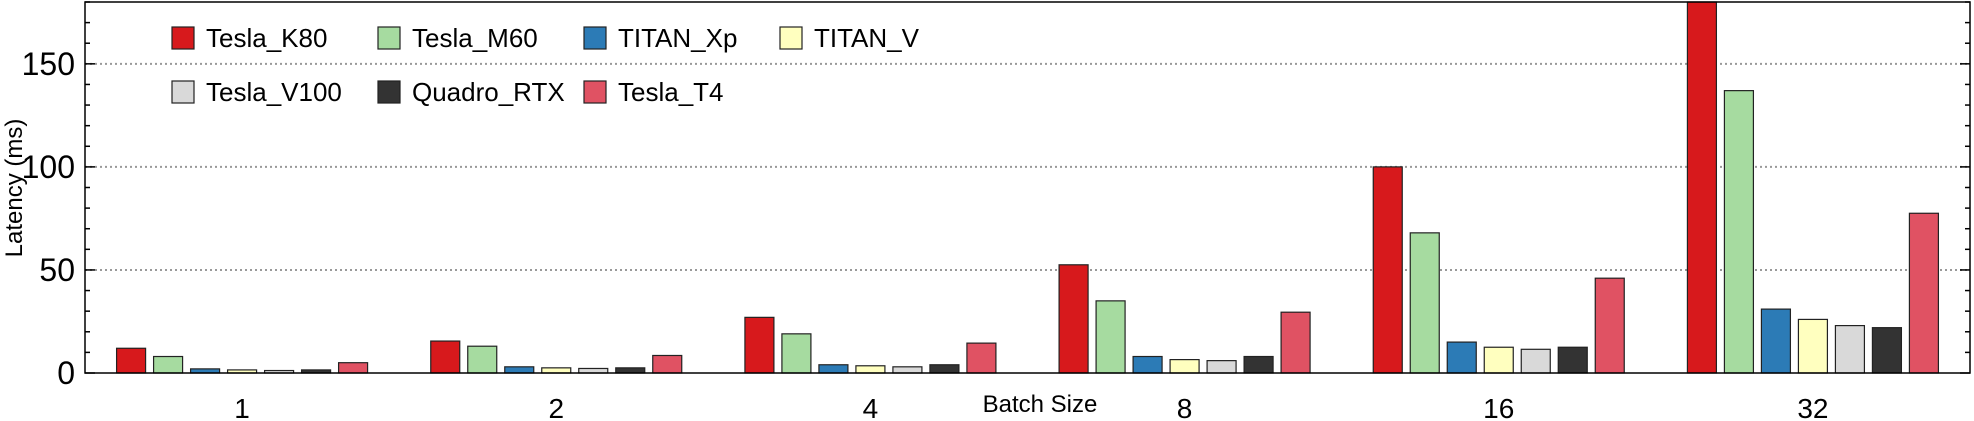 This screenshot has width=1974, height=421. I want to click on legend-label-titan-v: TITAN_V, so click(867, 38).